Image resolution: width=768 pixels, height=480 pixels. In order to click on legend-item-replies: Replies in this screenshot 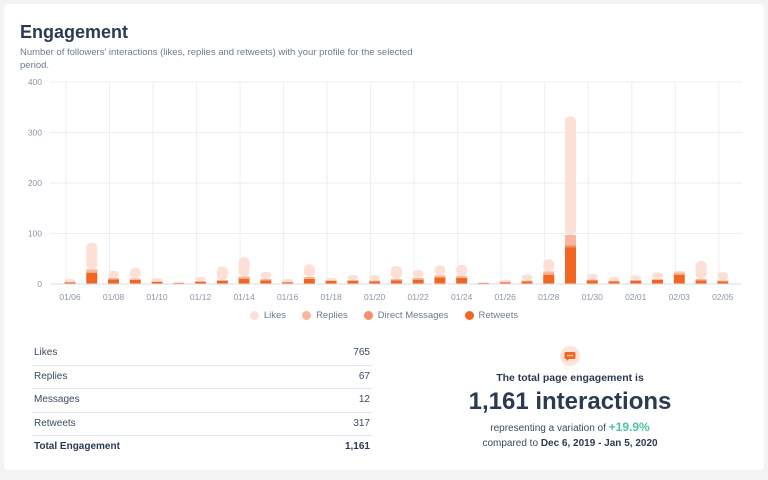, I will do `click(325, 315)`.